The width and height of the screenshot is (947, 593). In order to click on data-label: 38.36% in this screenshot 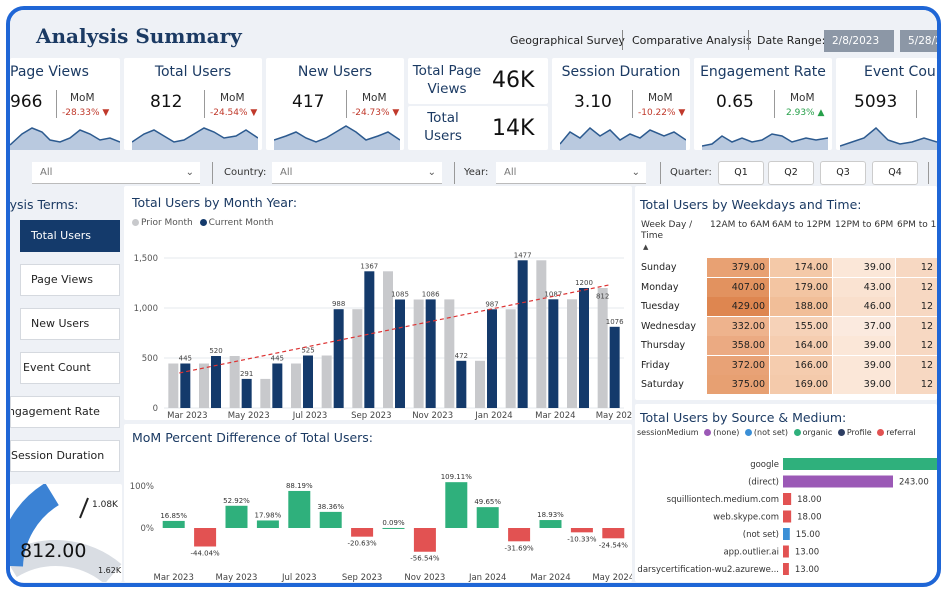, I will do `click(330, 507)`.